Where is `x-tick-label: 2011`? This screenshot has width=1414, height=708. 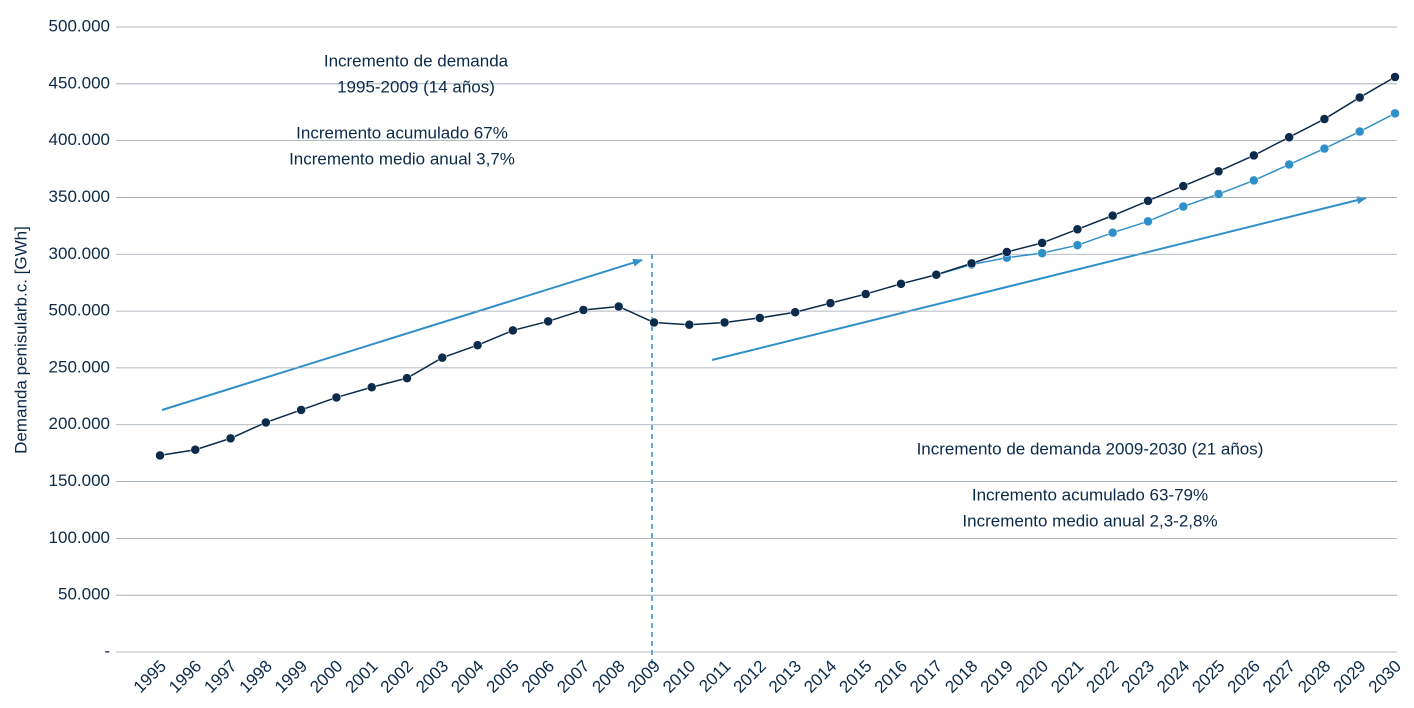 x-tick-label: 2011 is located at coordinates (714, 676).